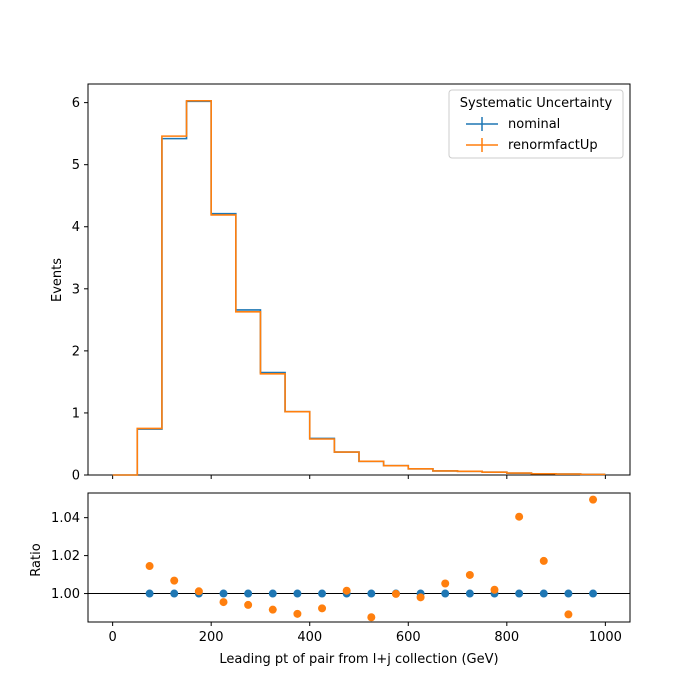 Image resolution: width=700 pixels, height=700 pixels. What do you see at coordinates (76, 351) in the screenshot?
I see `main-y-tick-label: 2` at bounding box center [76, 351].